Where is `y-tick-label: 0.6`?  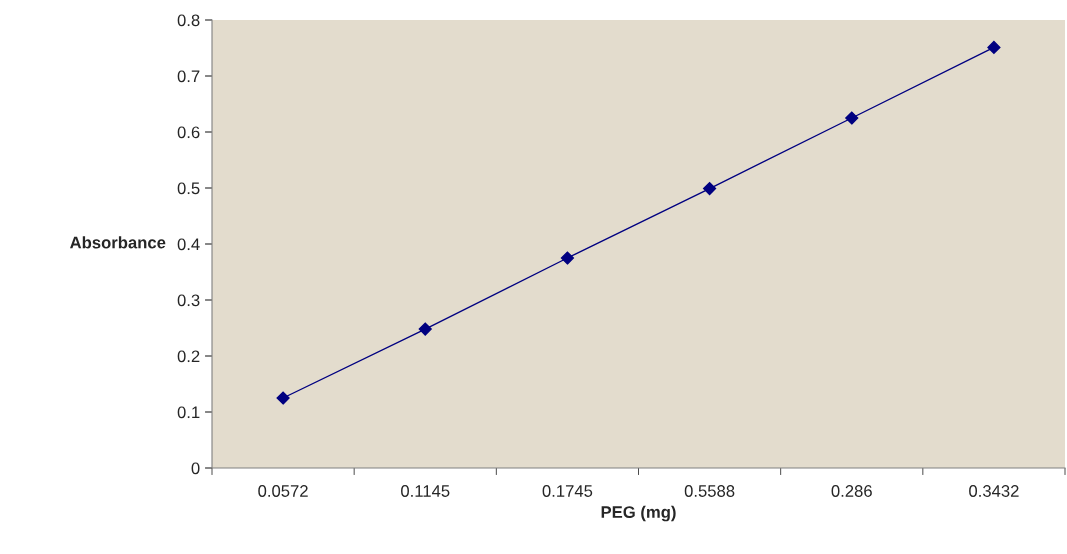 y-tick-label: 0.6 is located at coordinates (188, 132).